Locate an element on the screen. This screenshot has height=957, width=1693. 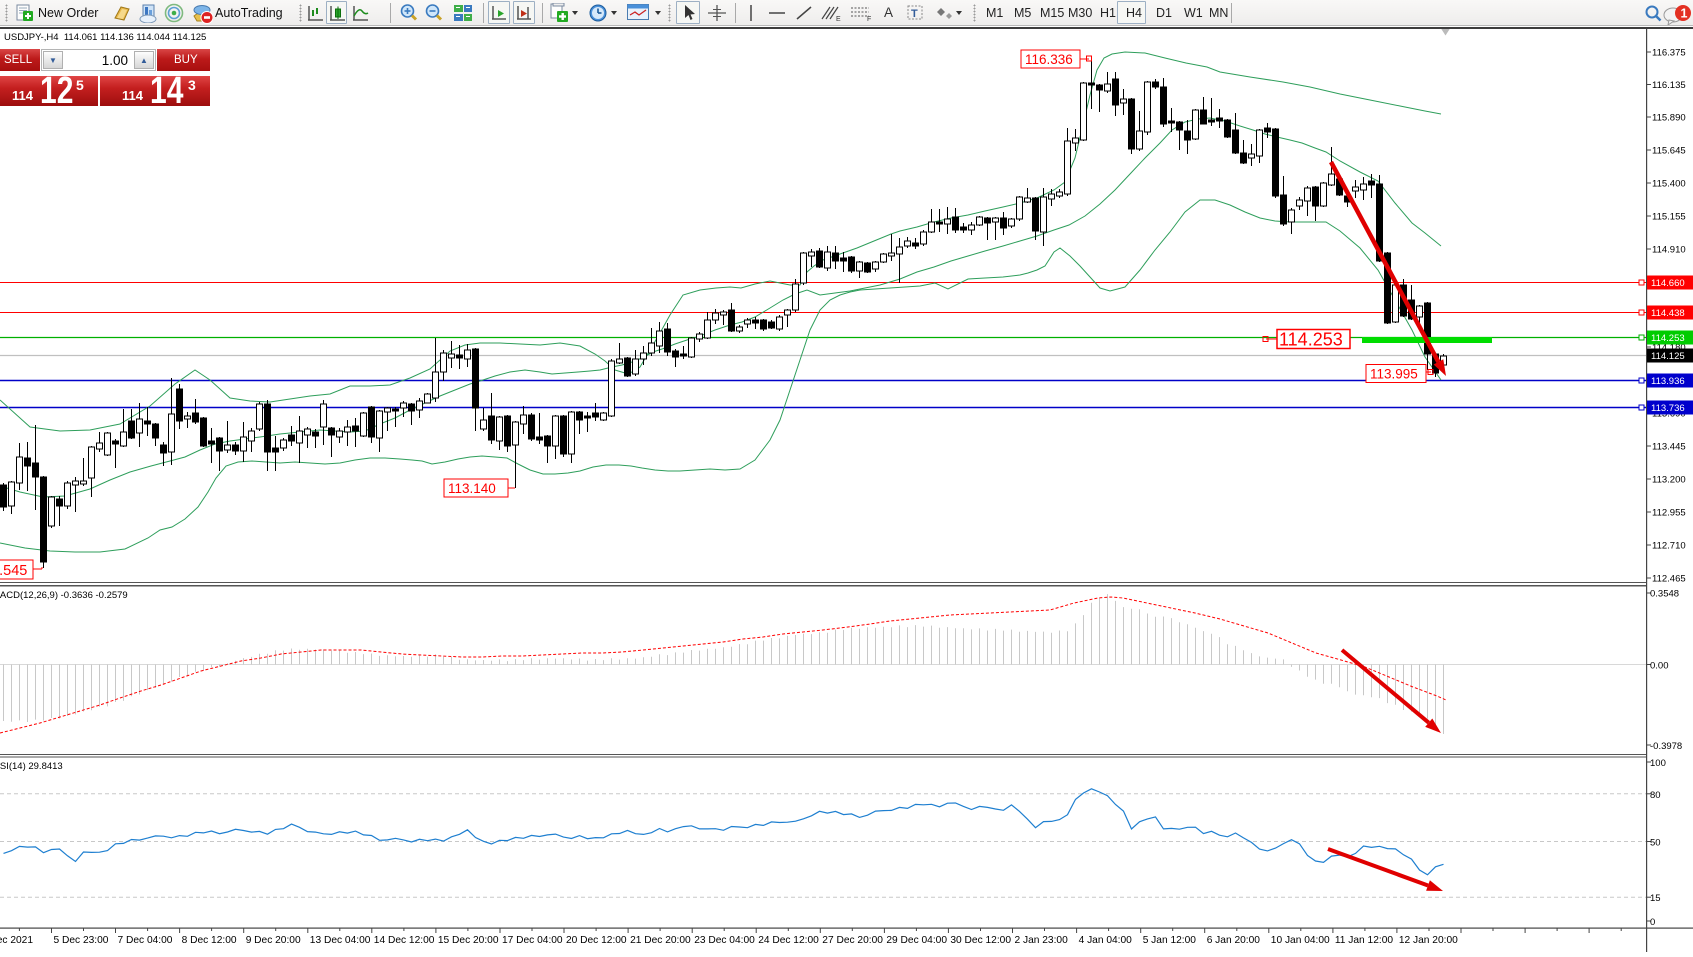
svg-text: F is located at coordinates (869, 19).